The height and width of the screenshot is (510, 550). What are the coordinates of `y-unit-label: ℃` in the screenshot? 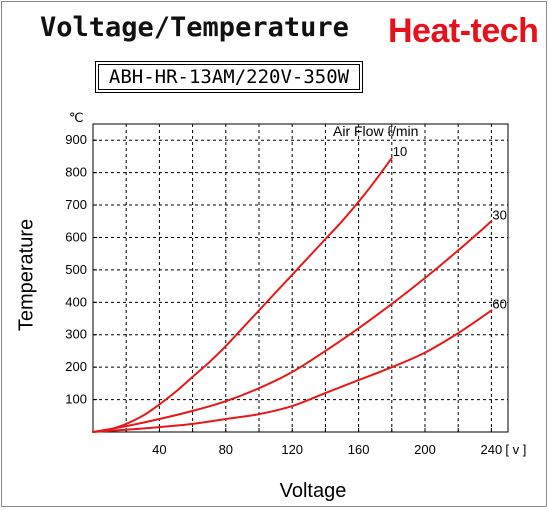 It's located at (76, 117).